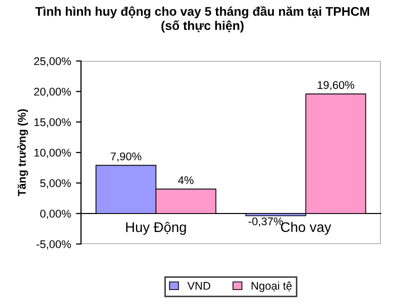 The width and height of the screenshot is (405, 305). What do you see at coordinates (186, 180) in the screenshot?
I see `data-label: 4%` at bounding box center [186, 180].